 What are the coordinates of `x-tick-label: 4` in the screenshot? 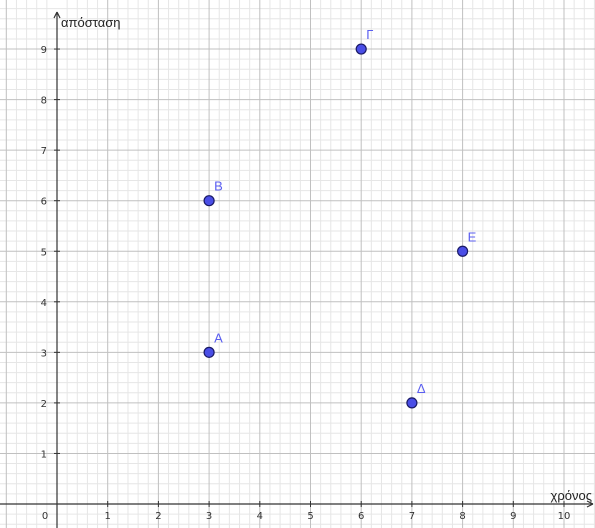 It's located at (260, 516).